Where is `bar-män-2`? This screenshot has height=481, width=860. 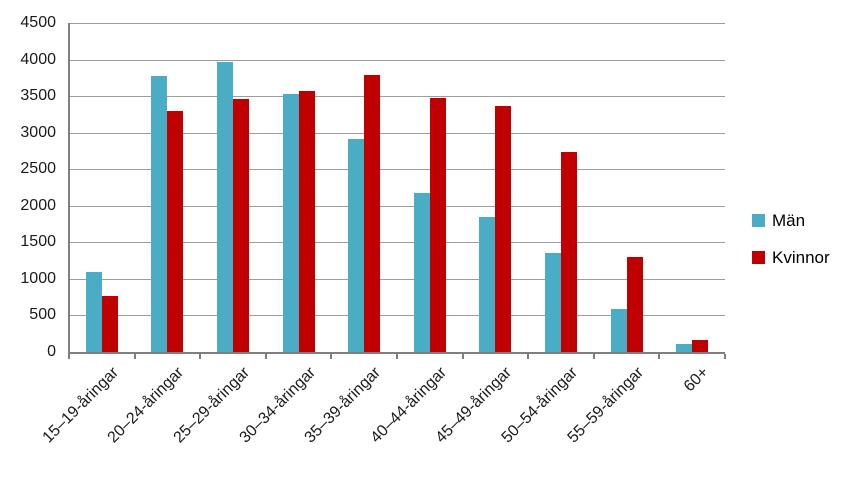 bar-män-2 is located at coordinates (159, 214).